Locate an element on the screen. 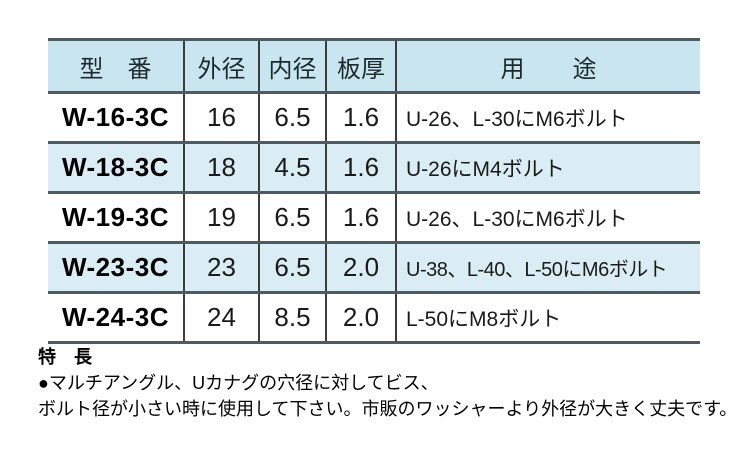  features-heading: 特 長 is located at coordinates (65, 357).